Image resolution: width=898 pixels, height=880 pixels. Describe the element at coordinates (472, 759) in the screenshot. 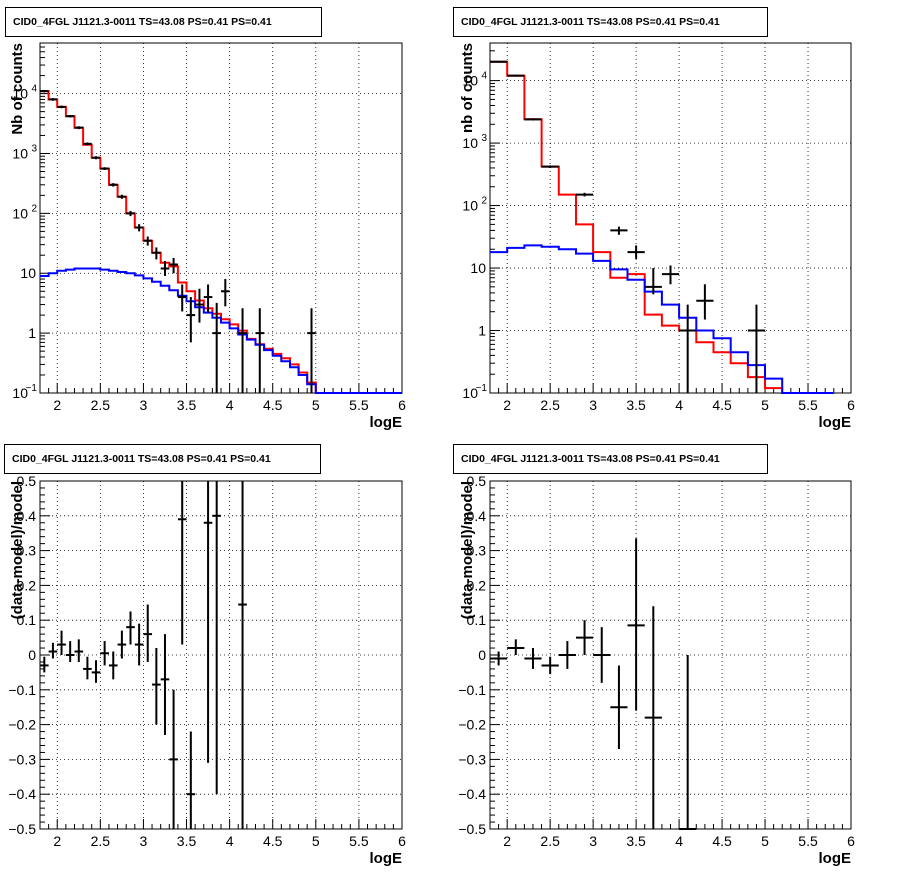

I see `y-tick-label: −0.3` at that location.